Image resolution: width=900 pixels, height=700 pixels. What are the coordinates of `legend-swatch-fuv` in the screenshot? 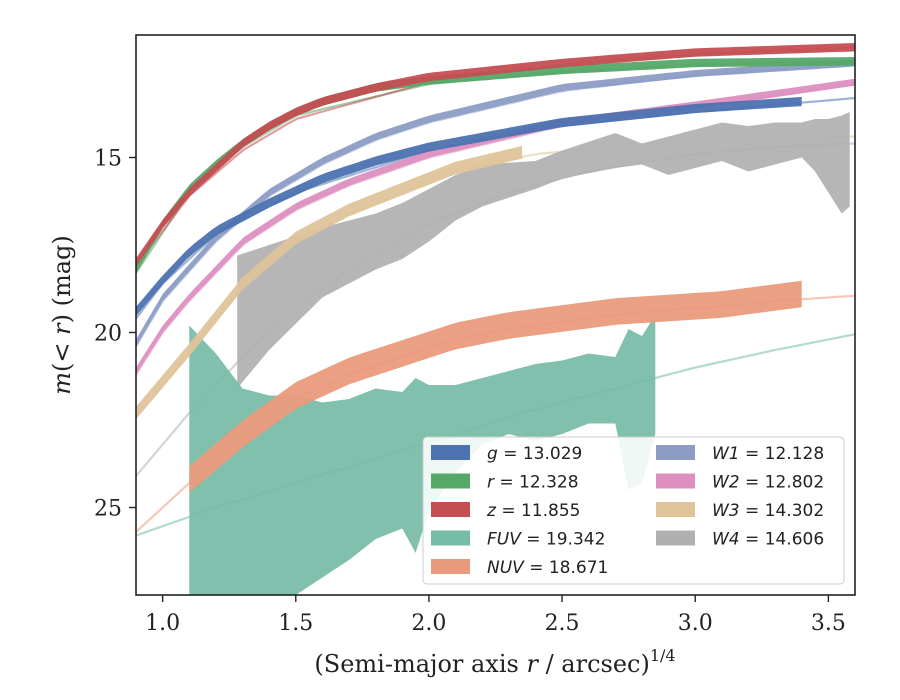 It's located at (450, 538).